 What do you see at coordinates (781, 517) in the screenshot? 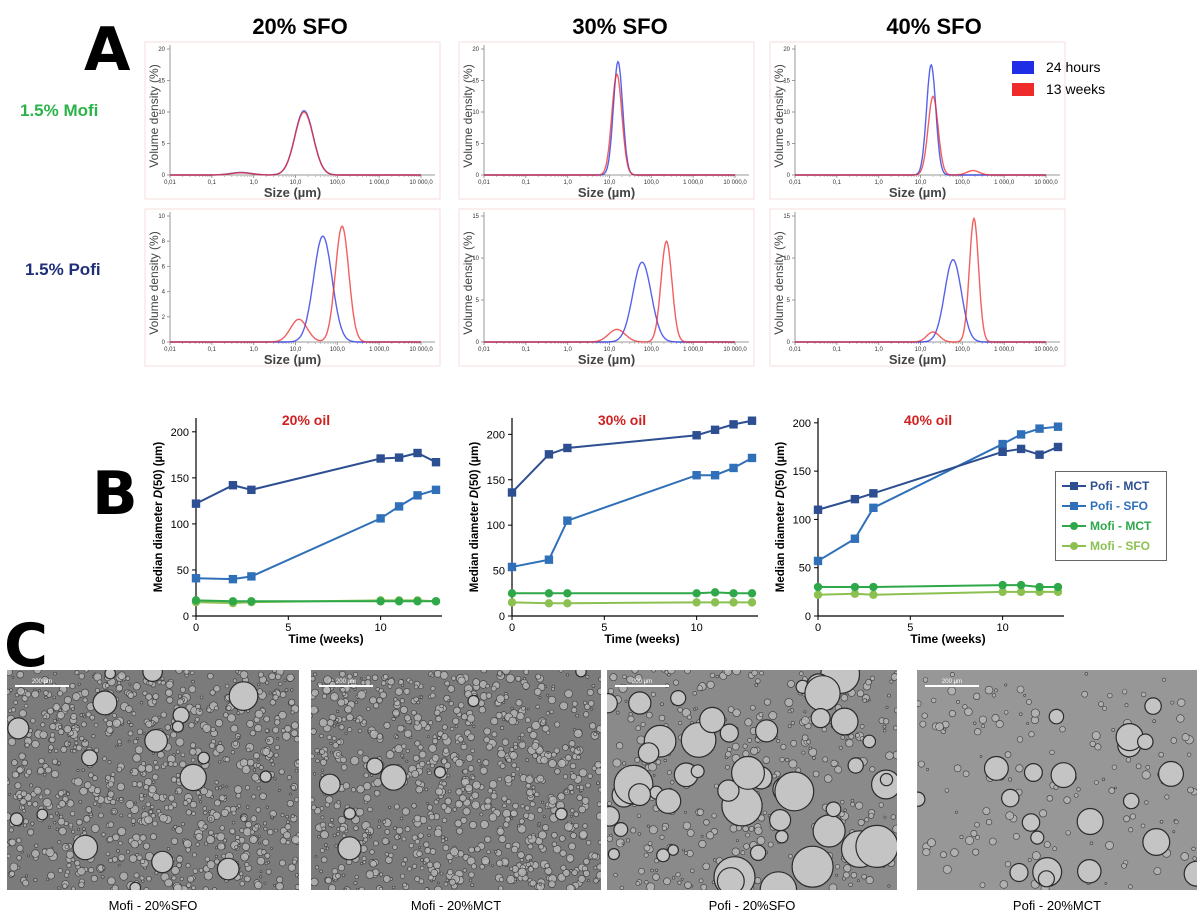
I see `y-axis-label: Median diameter D(50) (µm)` at bounding box center [781, 517].